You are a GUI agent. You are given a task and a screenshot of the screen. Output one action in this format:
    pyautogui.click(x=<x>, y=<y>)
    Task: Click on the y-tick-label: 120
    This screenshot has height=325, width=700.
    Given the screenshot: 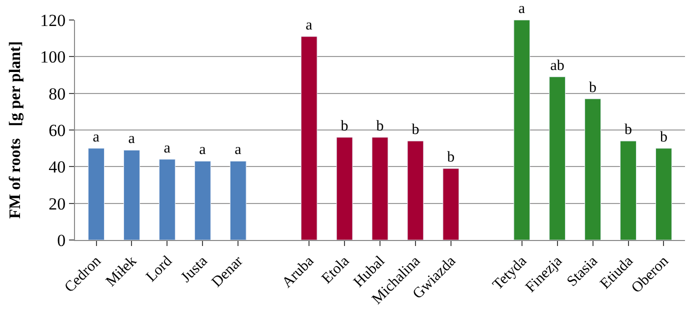 What is the action you would take?
    pyautogui.click(x=53, y=20)
    